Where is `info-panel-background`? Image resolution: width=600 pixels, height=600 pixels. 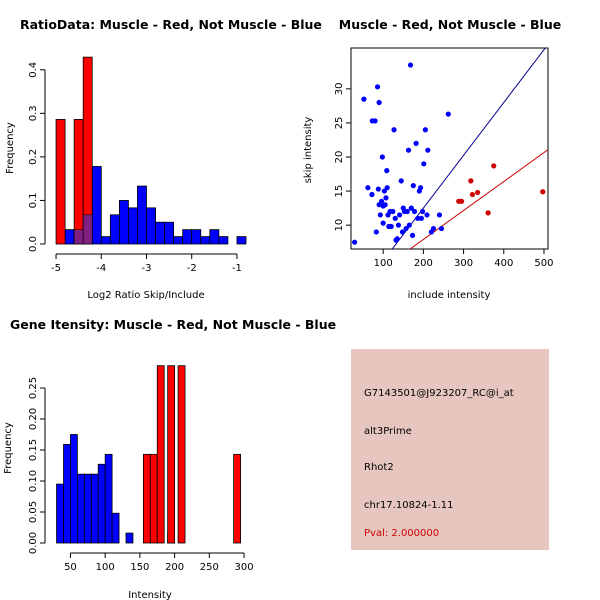 info-panel-background is located at coordinates (450, 449).